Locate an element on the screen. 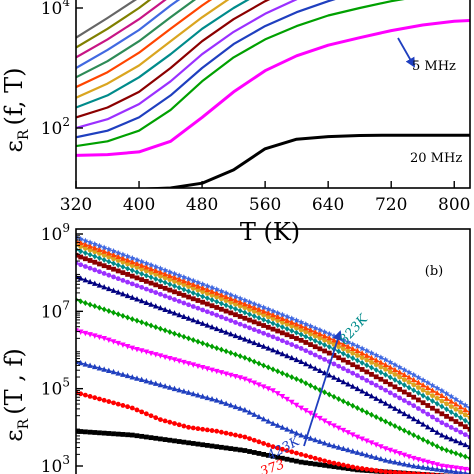 Image resolution: width=474 pixels, height=474 pixels. panel-b-y-tick-label-7: 10⁷ is located at coordinates (55, 310).